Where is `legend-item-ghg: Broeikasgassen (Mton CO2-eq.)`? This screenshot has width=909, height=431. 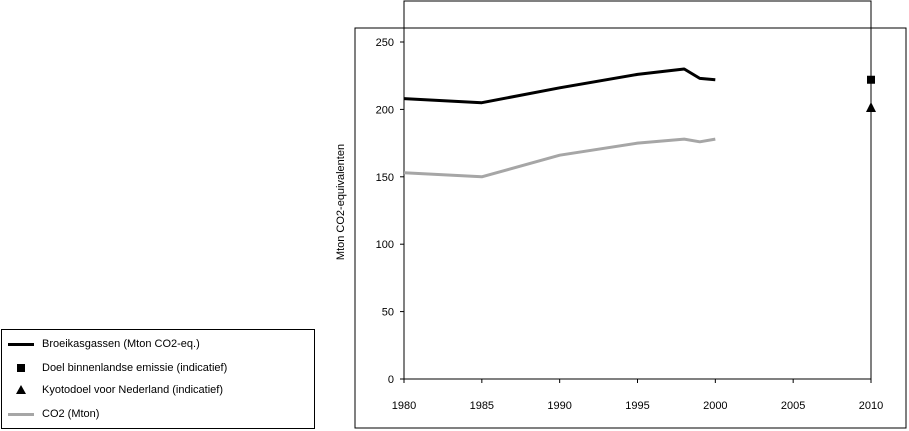 legend-item-ghg: Broeikasgassen (Mton CO2-eq.) is located at coordinates (101, 344).